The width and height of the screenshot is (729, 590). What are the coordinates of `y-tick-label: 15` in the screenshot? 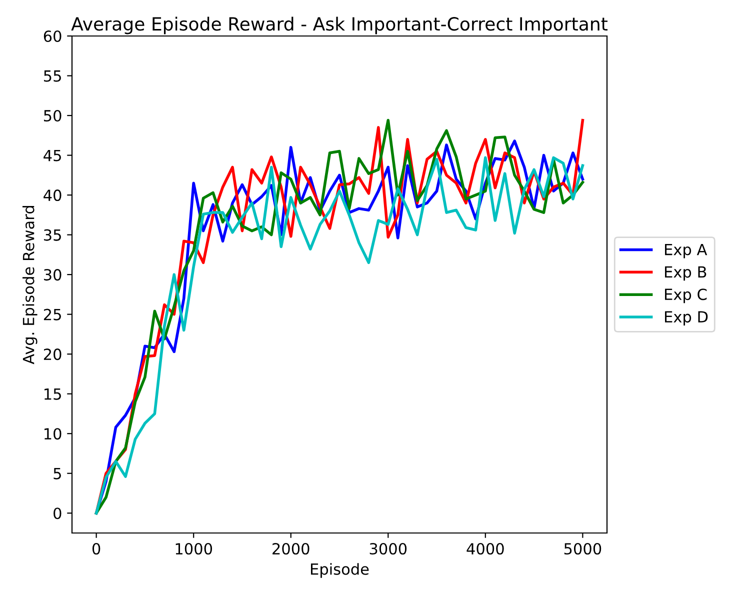 It's located at (52, 394).